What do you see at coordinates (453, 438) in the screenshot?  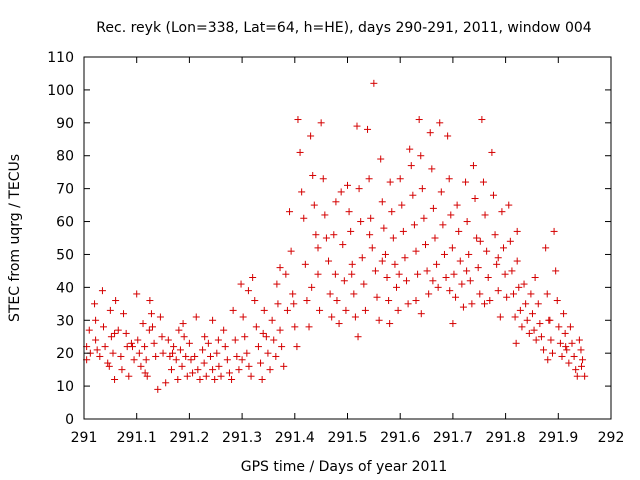 I see `x-tick-label: 291.7` at bounding box center [453, 438].